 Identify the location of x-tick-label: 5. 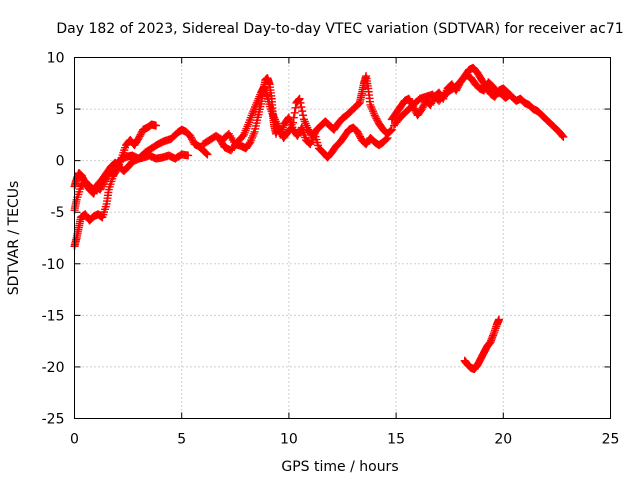
(181, 440).